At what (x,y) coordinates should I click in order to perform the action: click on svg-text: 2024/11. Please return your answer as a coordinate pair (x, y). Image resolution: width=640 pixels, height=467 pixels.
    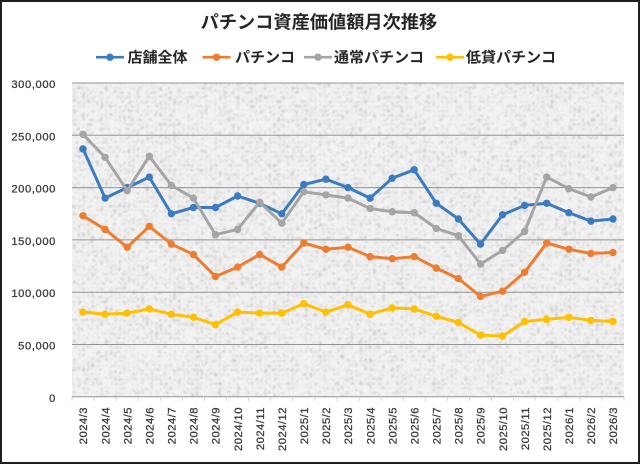
    Looking at the image, I should click on (261, 428).